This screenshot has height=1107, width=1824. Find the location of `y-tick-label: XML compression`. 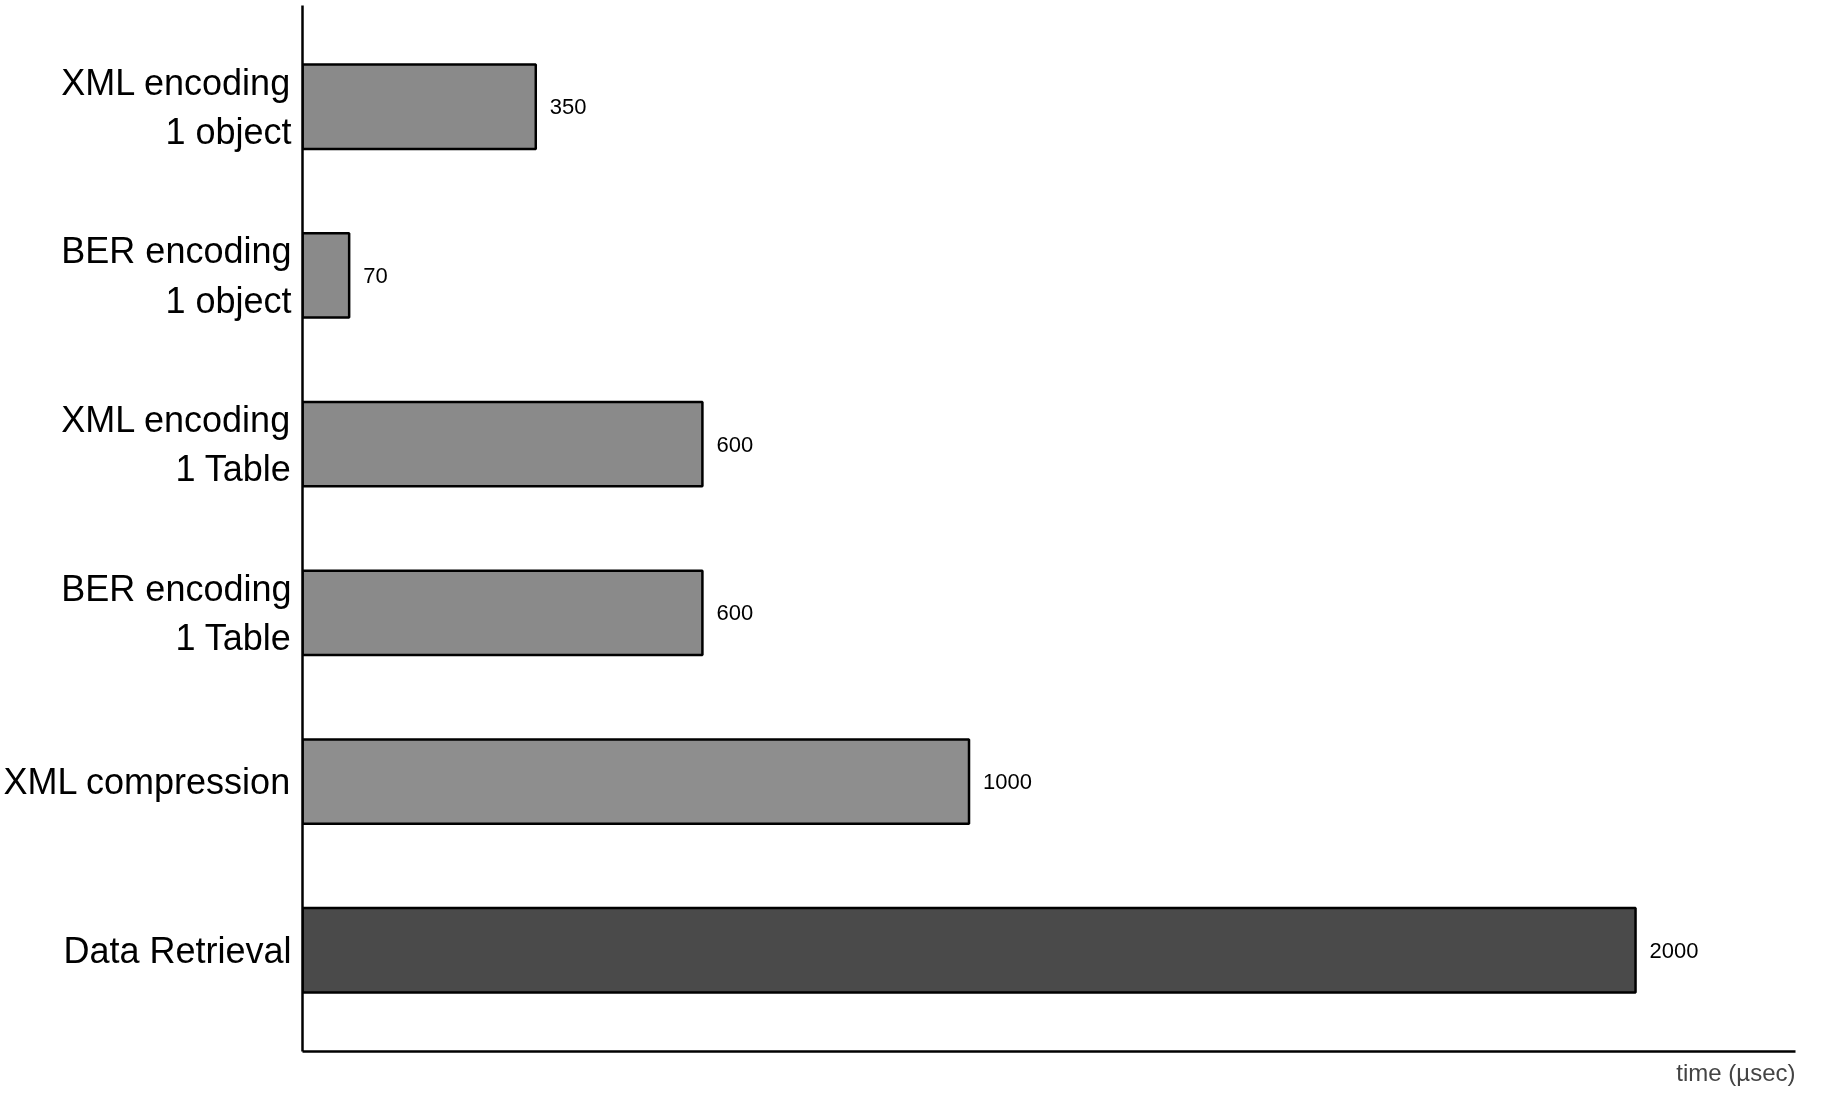

y-tick-label: XML compression is located at coordinates (147, 782).